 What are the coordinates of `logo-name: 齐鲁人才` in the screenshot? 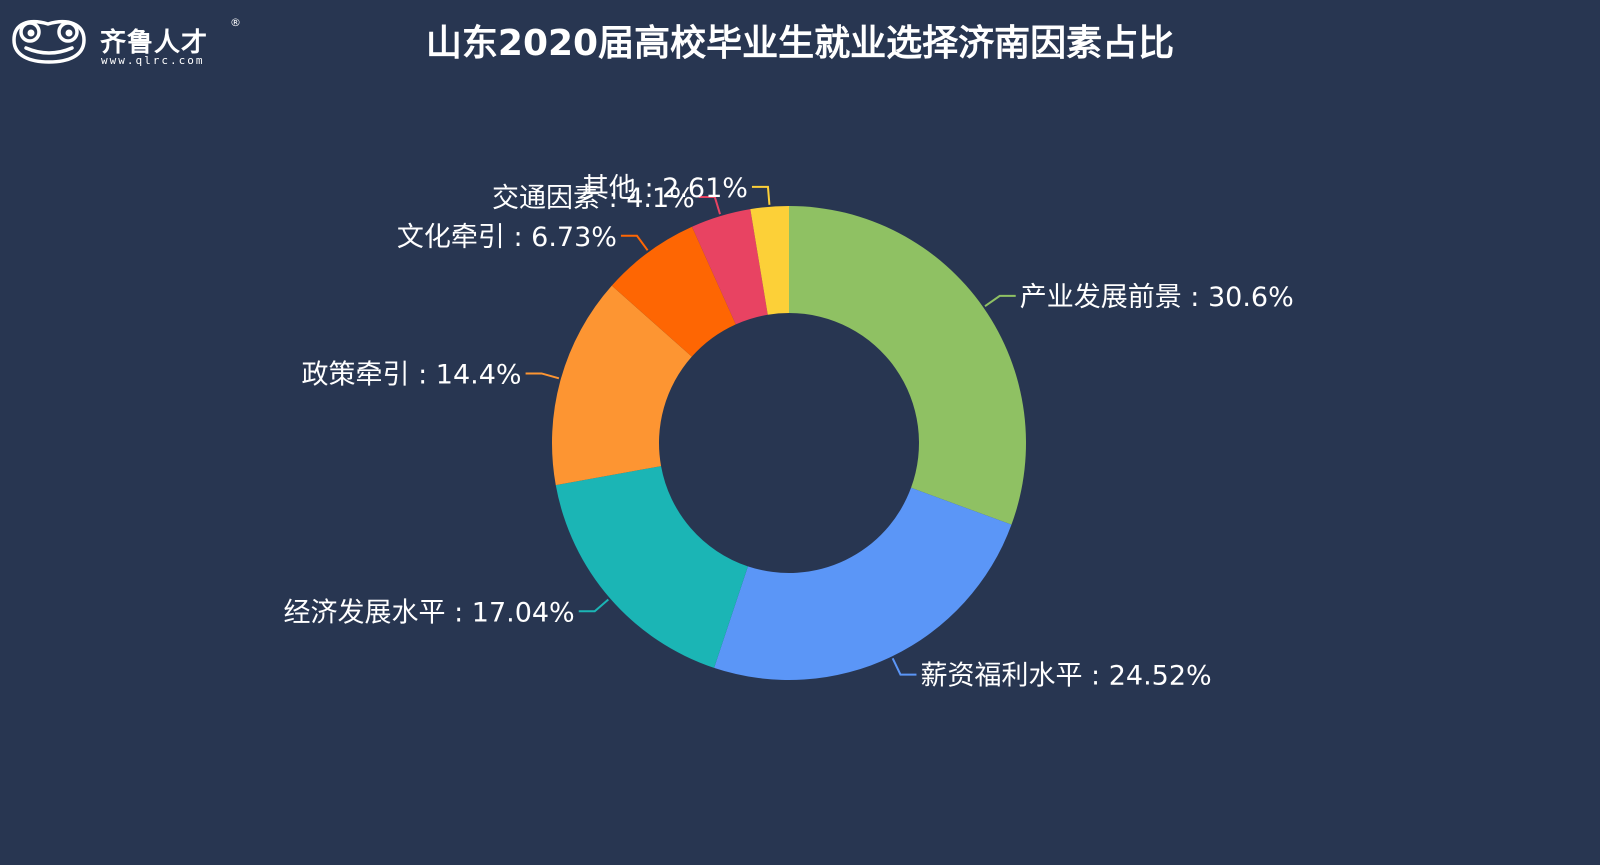 It's located at (154, 43).